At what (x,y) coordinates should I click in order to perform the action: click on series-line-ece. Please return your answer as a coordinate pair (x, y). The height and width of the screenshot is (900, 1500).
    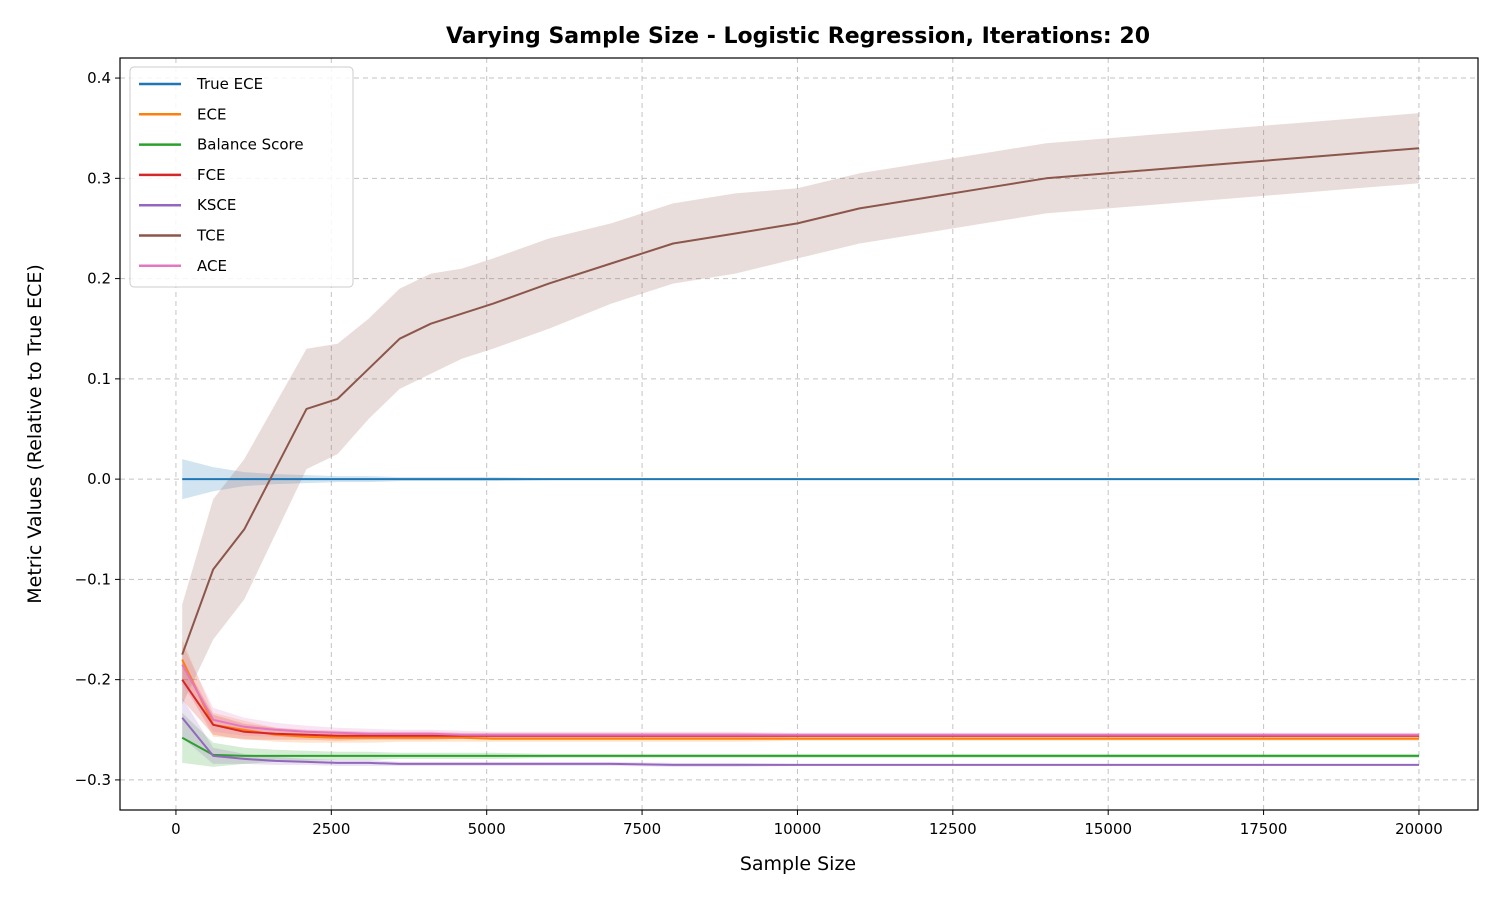
    Looking at the image, I should click on (800, 699).